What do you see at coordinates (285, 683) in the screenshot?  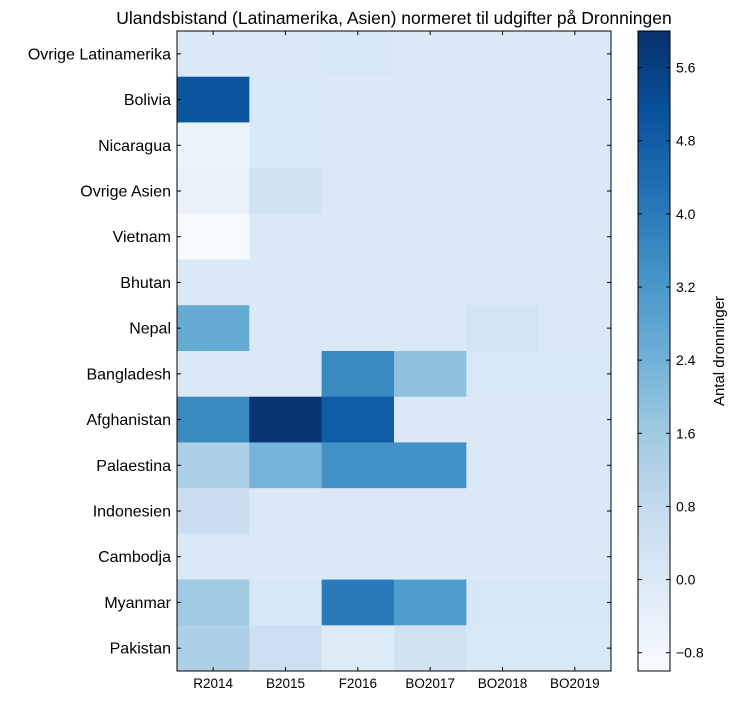 I see `x-tick-label: B2015` at bounding box center [285, 683].